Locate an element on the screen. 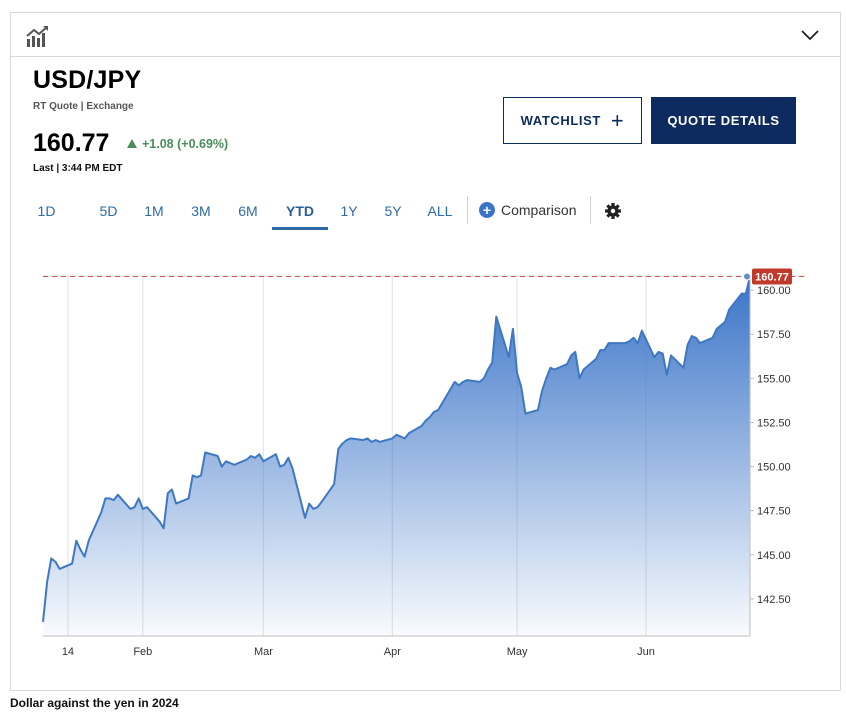 The width and height of the screenshot is (846, 724). gear-icon is located at coordinates (613, 211).